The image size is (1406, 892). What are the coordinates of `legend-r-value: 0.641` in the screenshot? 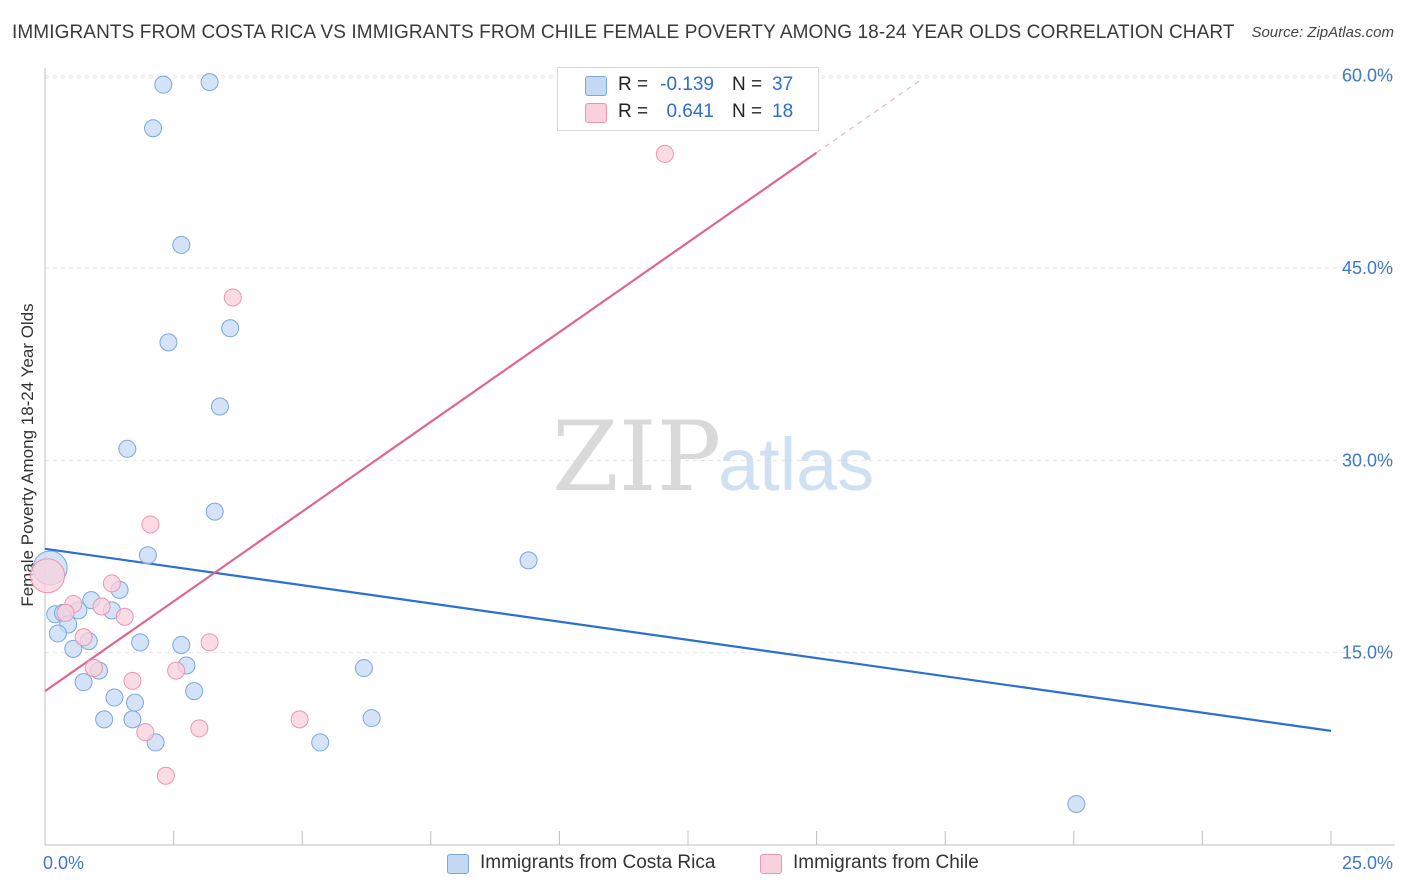 It's located at (690, 111).